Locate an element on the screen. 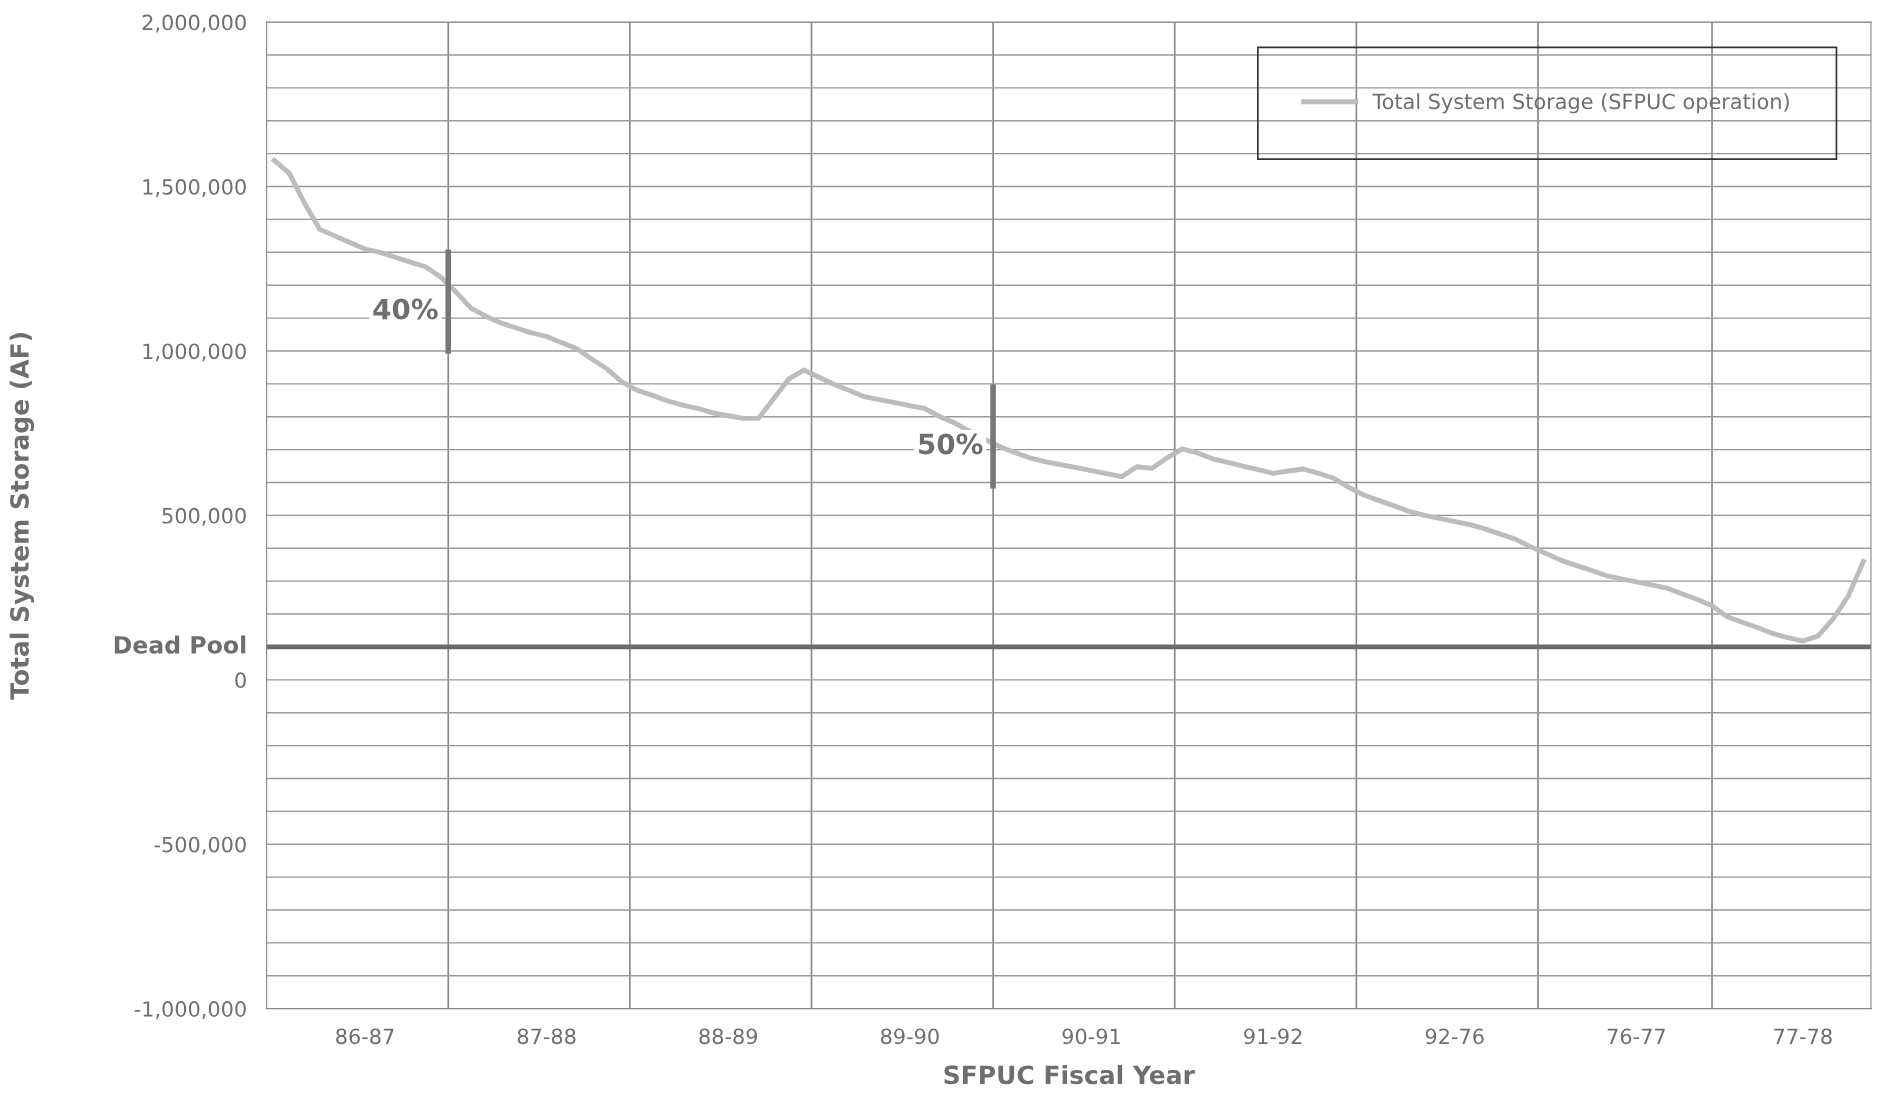 Image resolution: width=1883 pixels, height=1106 pixels. x-tick-label: 86-87 is located at coordinates (365, 1036).